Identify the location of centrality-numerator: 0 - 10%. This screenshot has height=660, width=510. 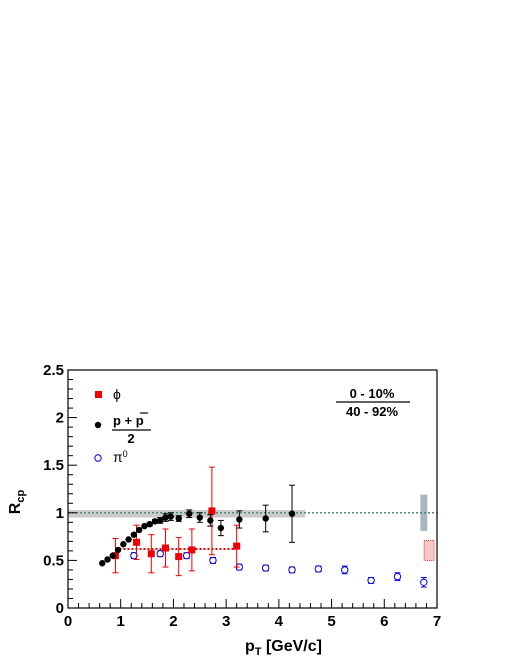
(372, 393).